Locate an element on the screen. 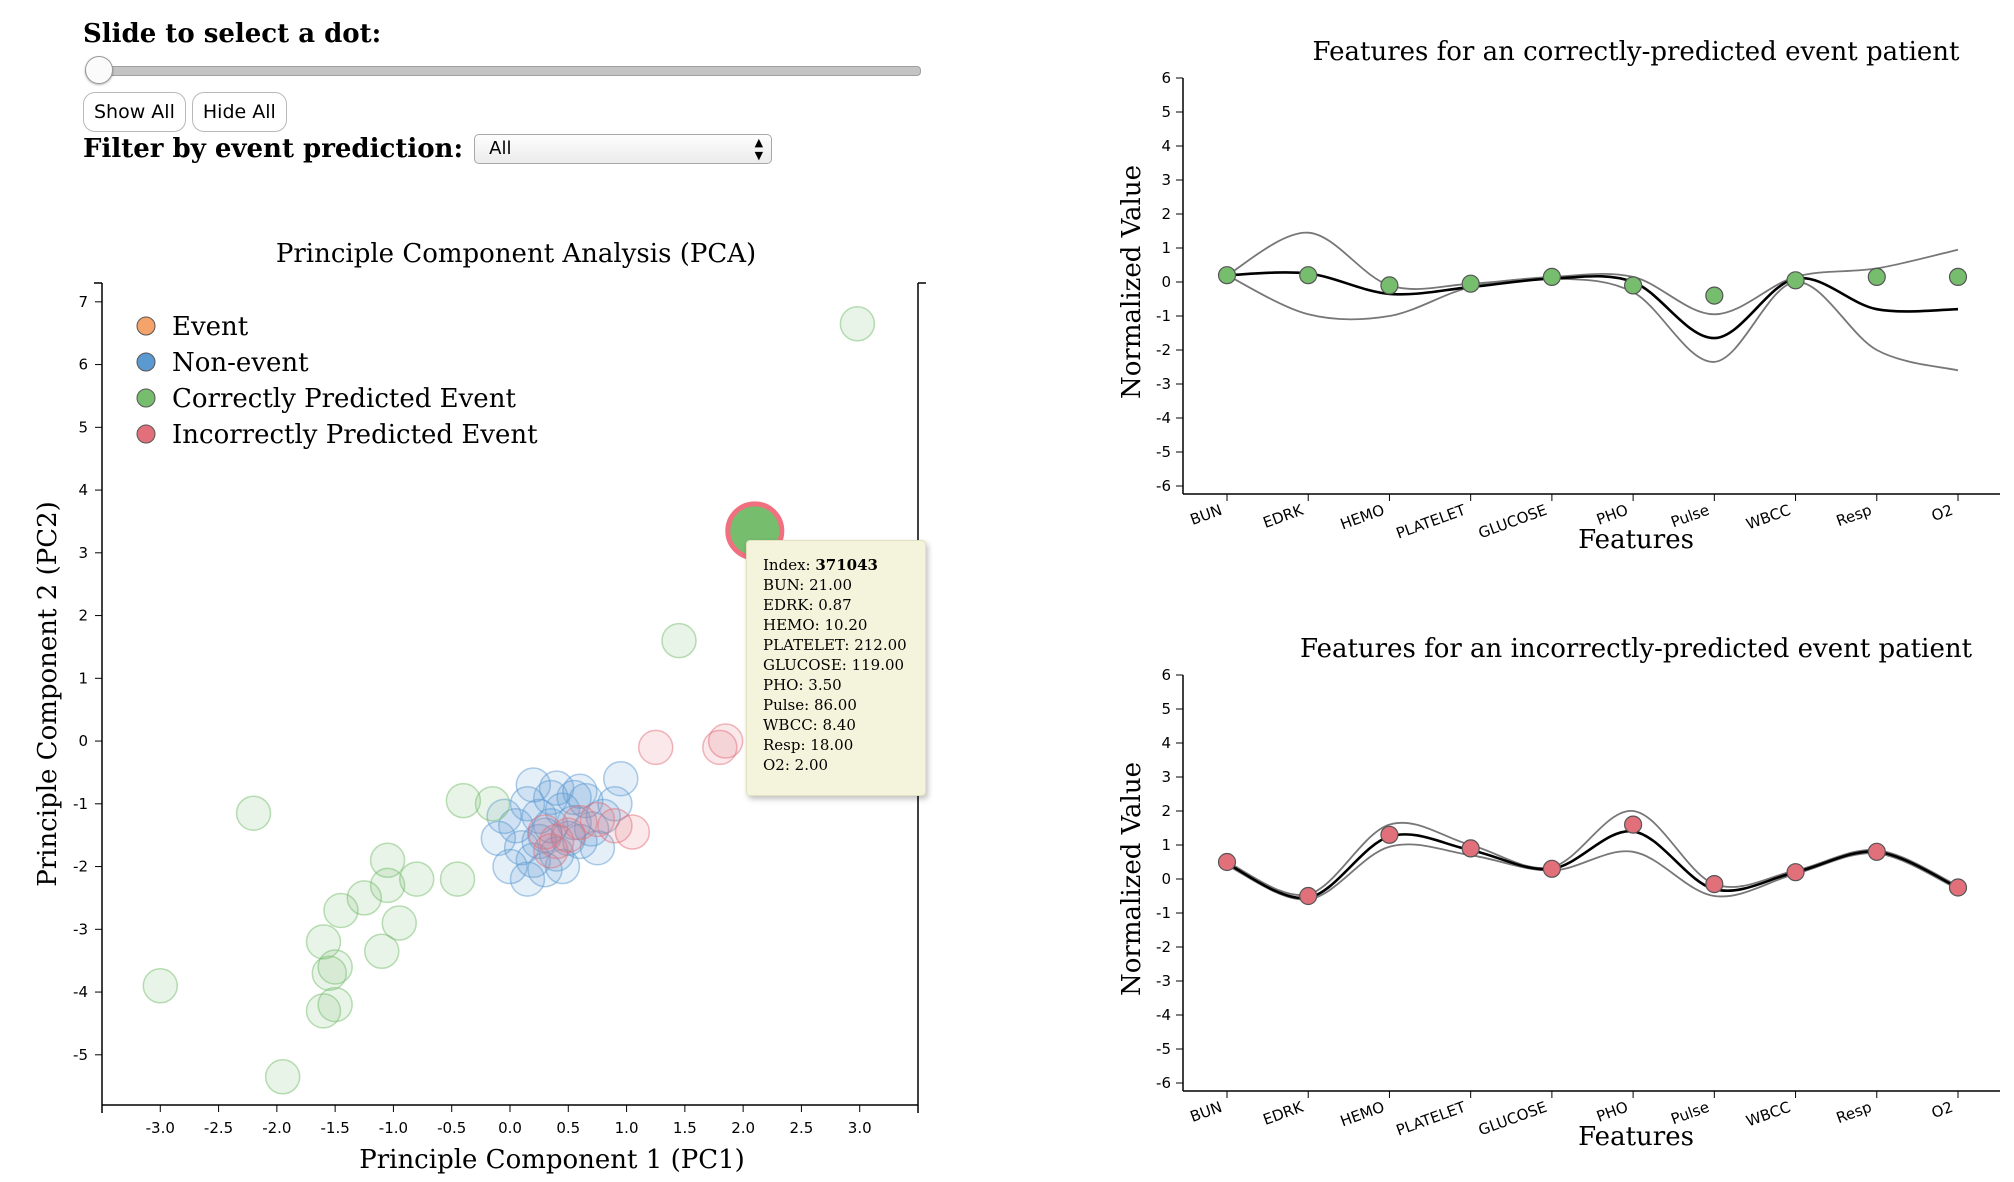 This screenshot has width=2014, height=1182. filter-row: Filter by event prediction: All ▲ ▼ is located at coordinates (428, 149).